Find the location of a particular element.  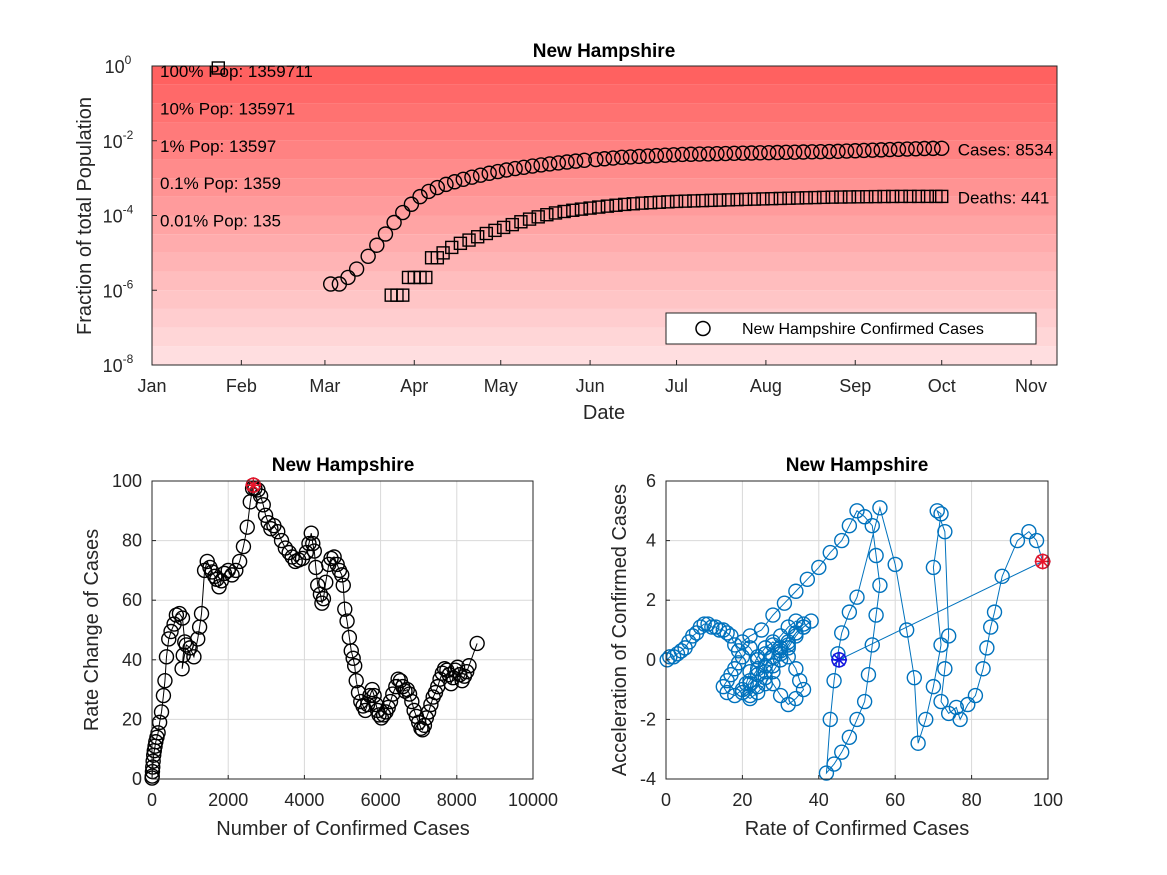

x-tick-label: 20 is located at coordinates (742, 800).